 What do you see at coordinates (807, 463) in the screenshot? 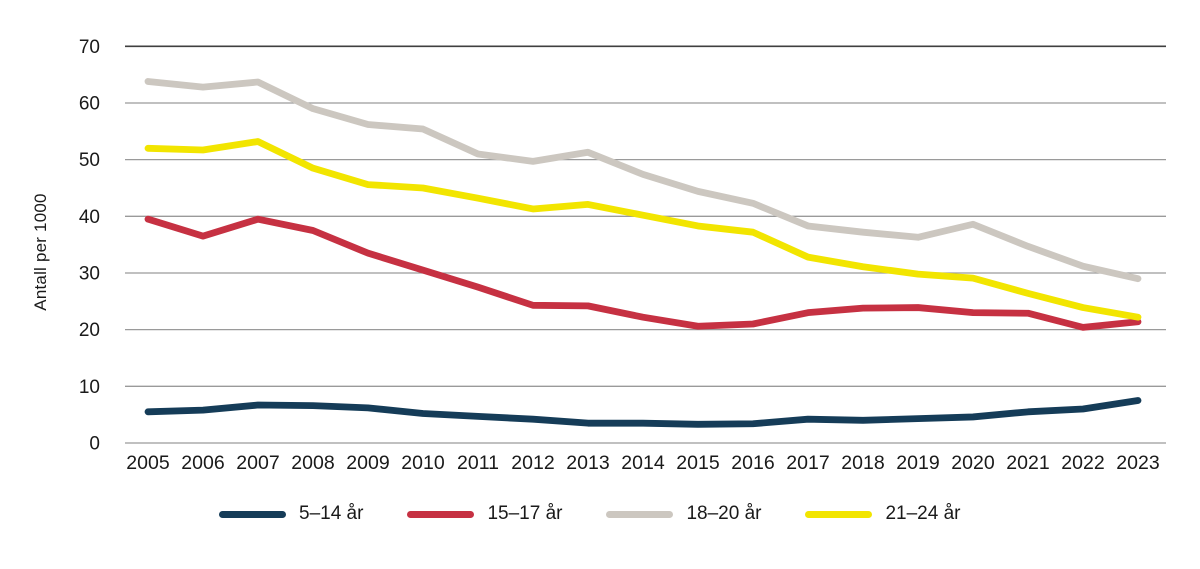
I see `x-tick-label: 2017` at bounding box center [807, 463].